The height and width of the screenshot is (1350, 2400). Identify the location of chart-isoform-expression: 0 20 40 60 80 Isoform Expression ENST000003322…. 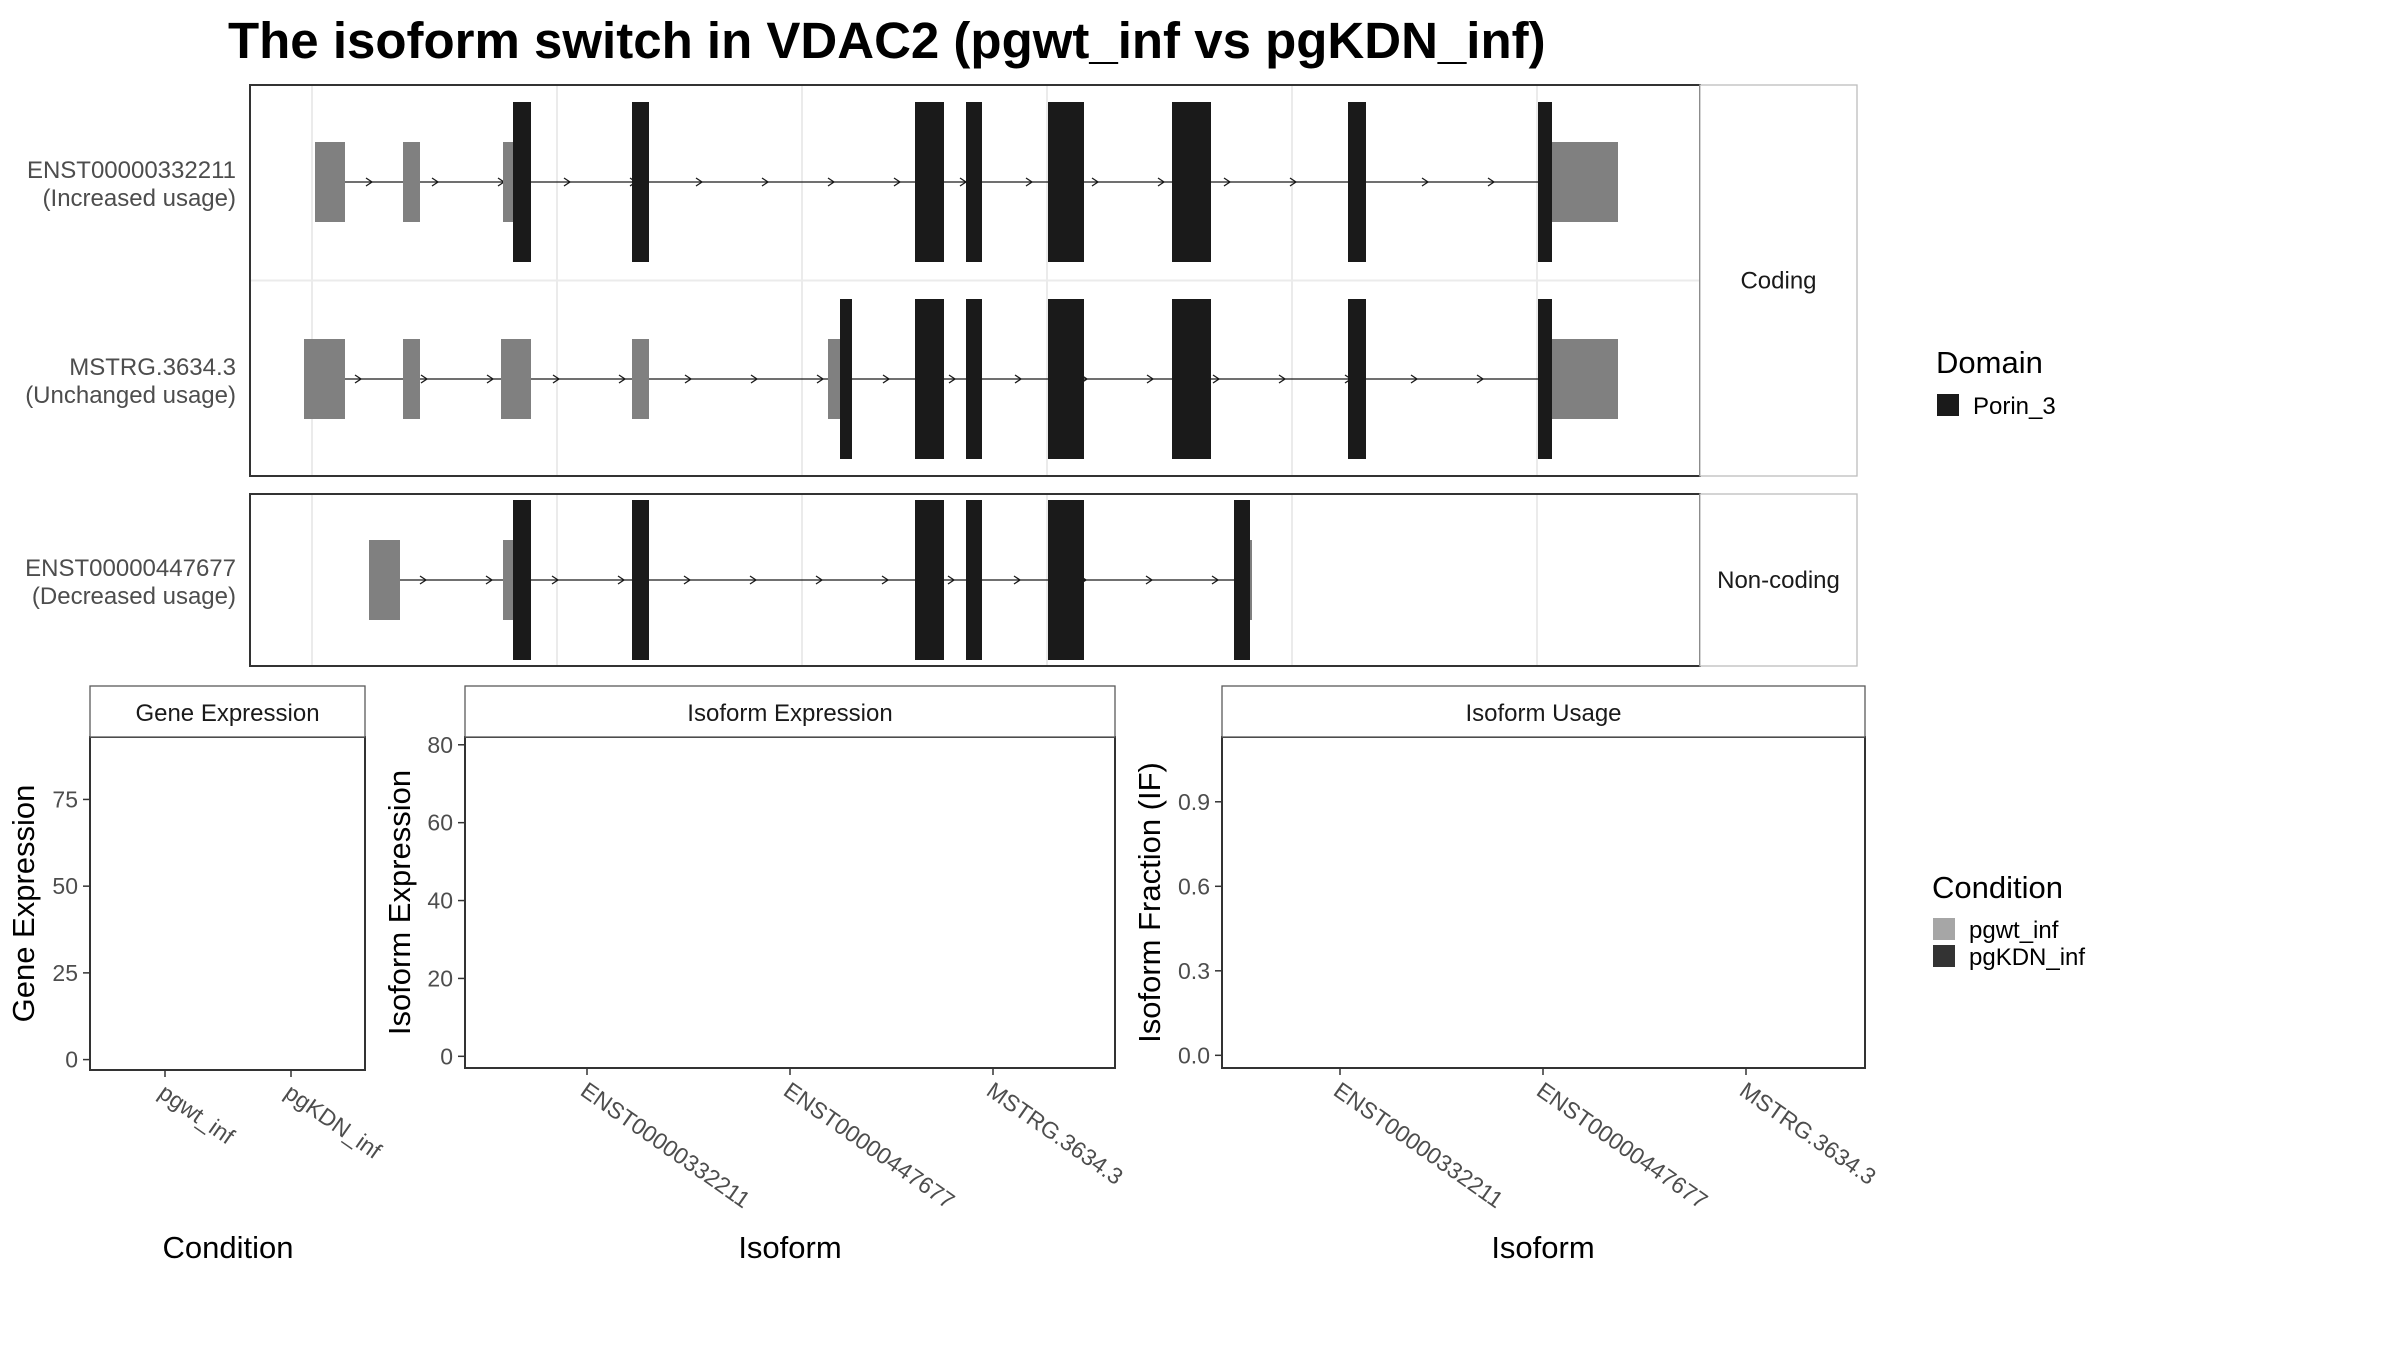
(755, 975).